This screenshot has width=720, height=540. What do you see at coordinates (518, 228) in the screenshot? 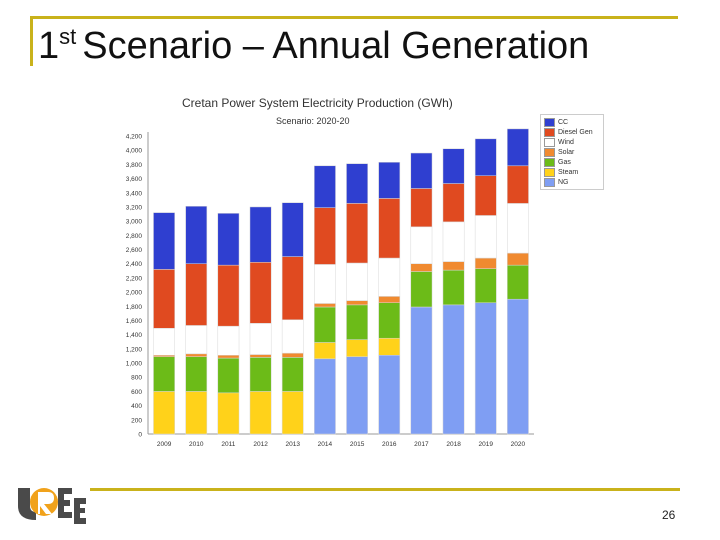
I see `bar-segment-wind-2020` at bounding box center [518, 228].